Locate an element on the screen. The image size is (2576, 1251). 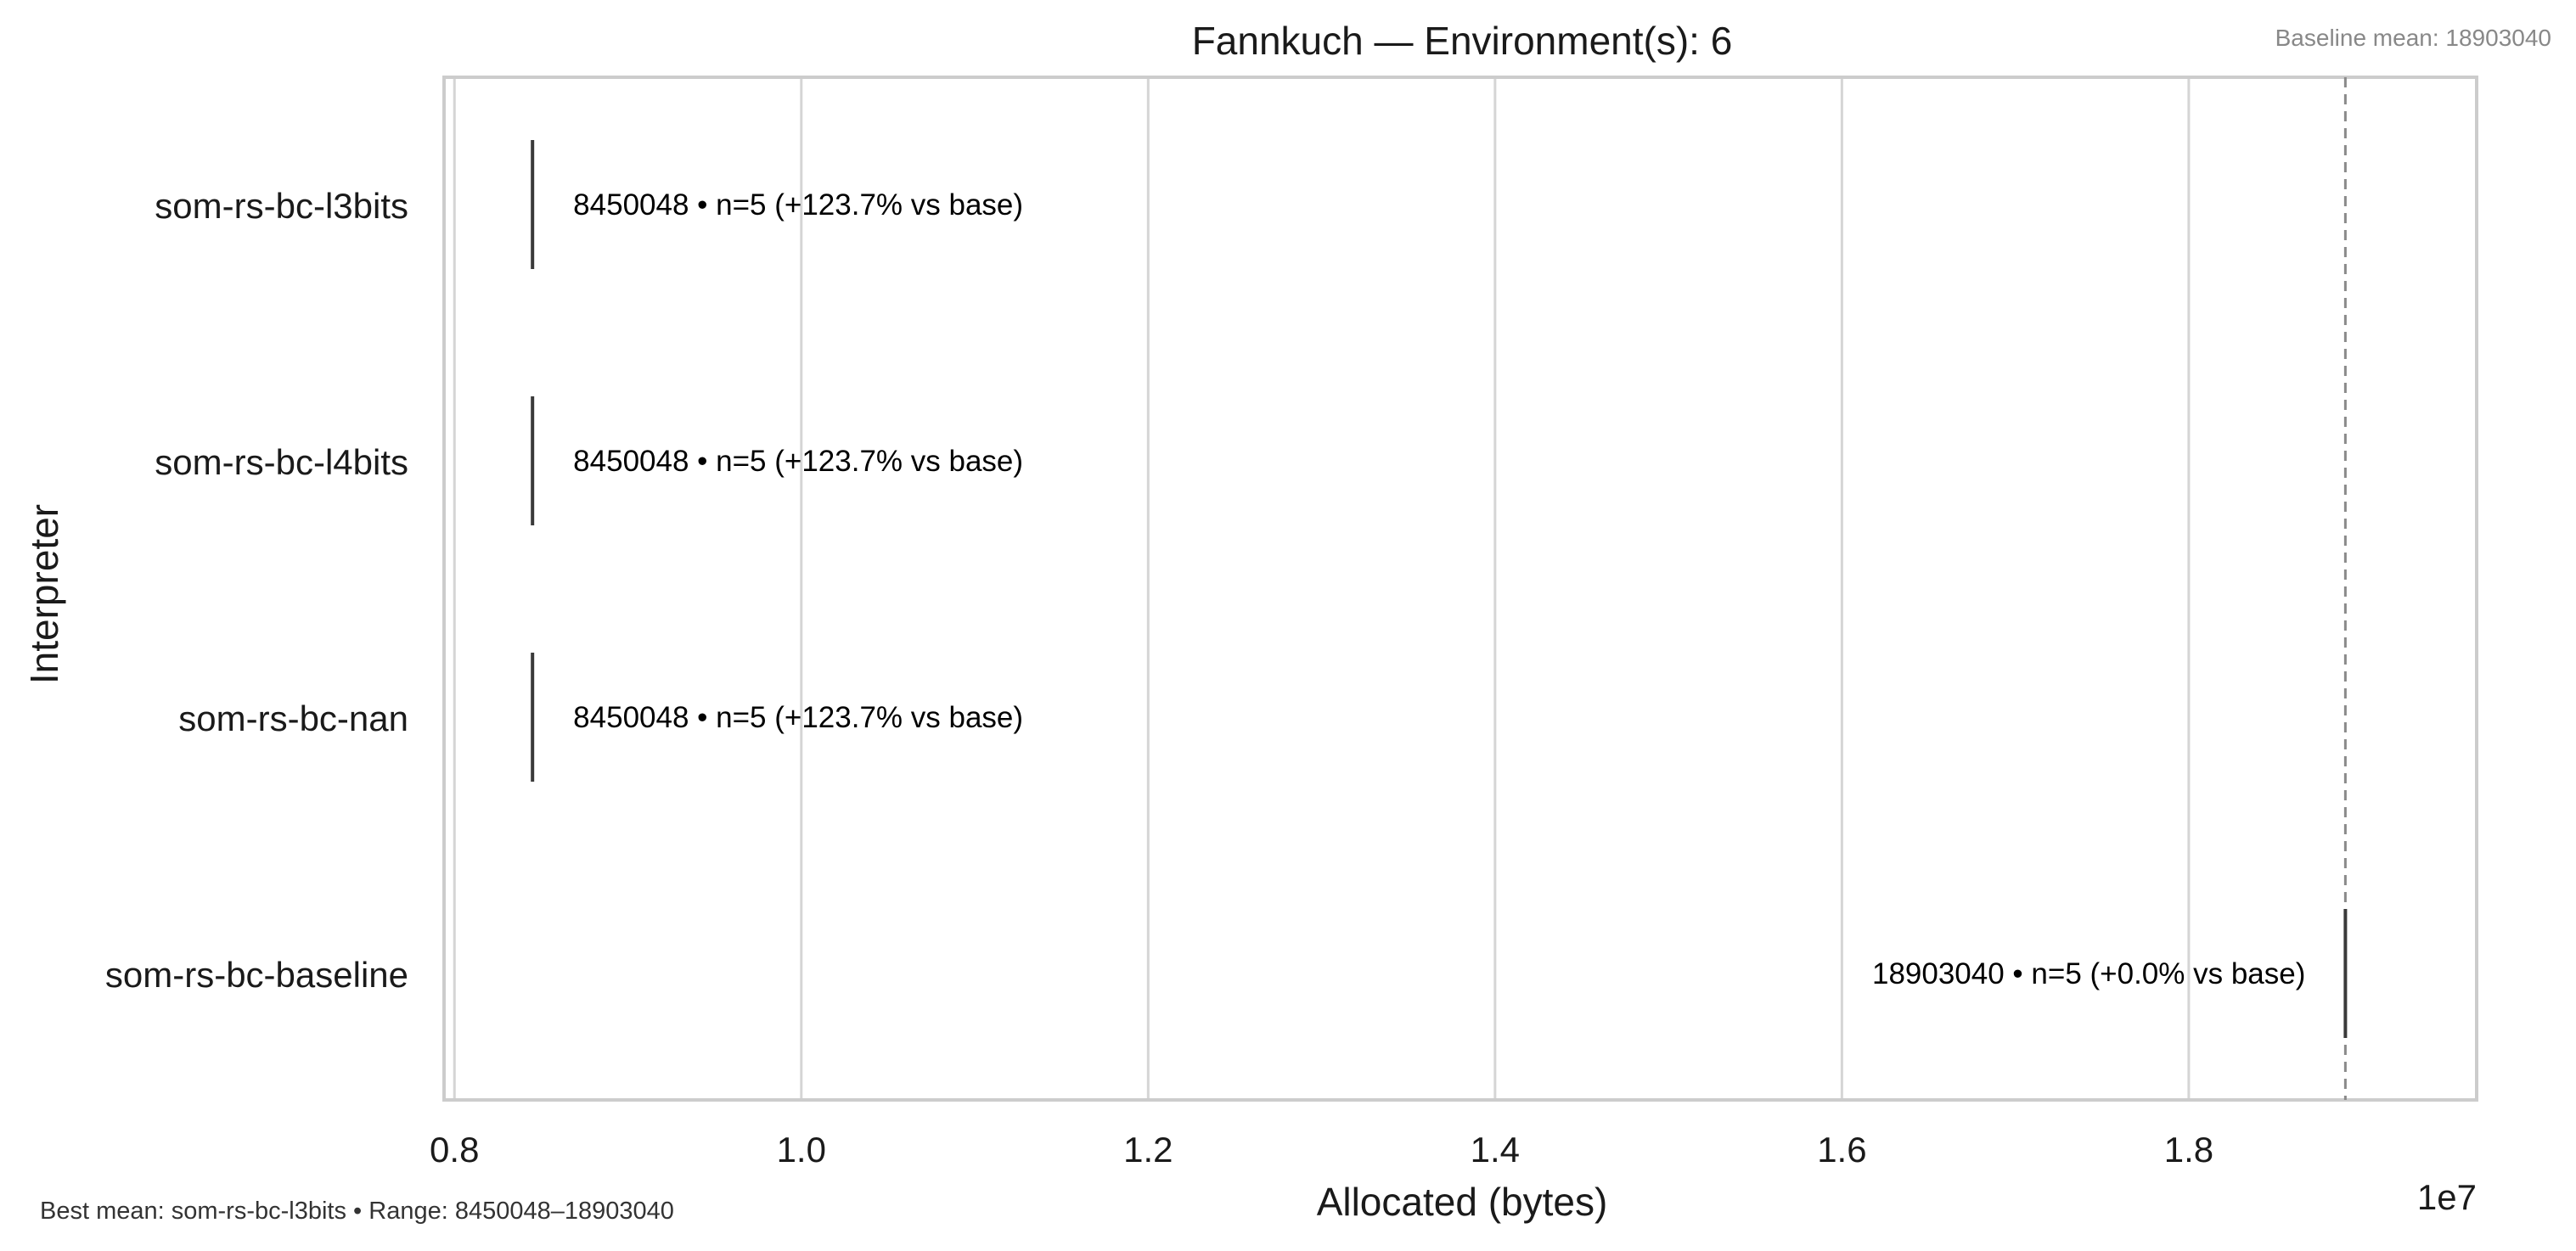
x-tick-label: 1.8 is located at coordinates (2188, 1150).